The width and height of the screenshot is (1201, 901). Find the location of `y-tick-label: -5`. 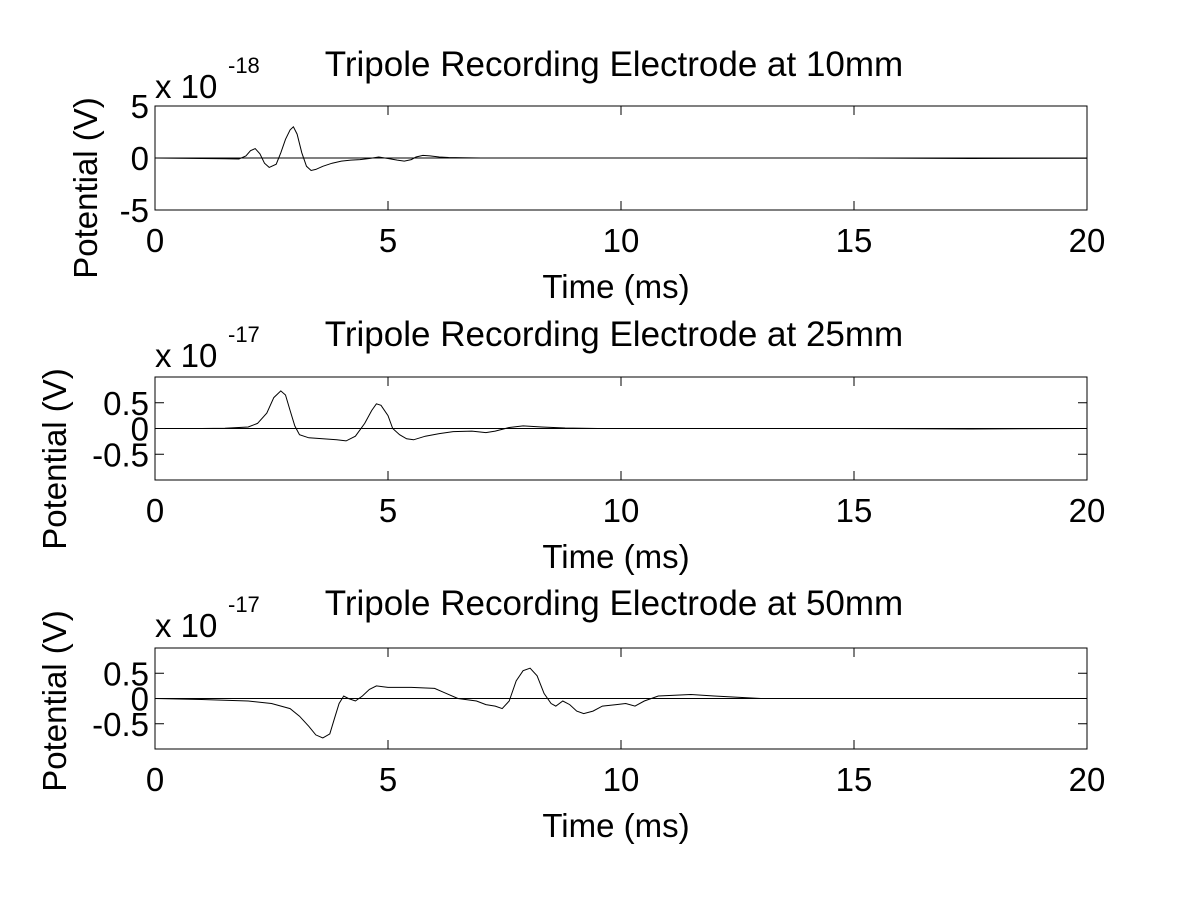

y-tick-label: -5 is located at coordinates (134, 210).